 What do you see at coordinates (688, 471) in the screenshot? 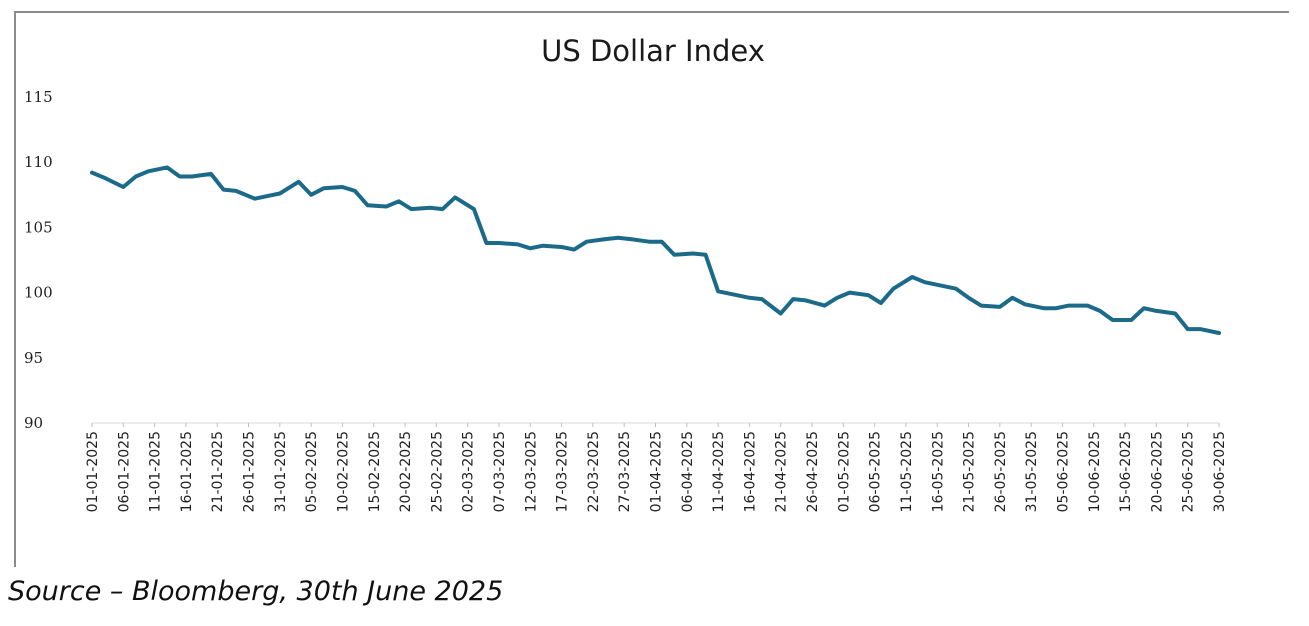
I see `x-tick-label: 06-04-2025` at bounding box center [688, 471].